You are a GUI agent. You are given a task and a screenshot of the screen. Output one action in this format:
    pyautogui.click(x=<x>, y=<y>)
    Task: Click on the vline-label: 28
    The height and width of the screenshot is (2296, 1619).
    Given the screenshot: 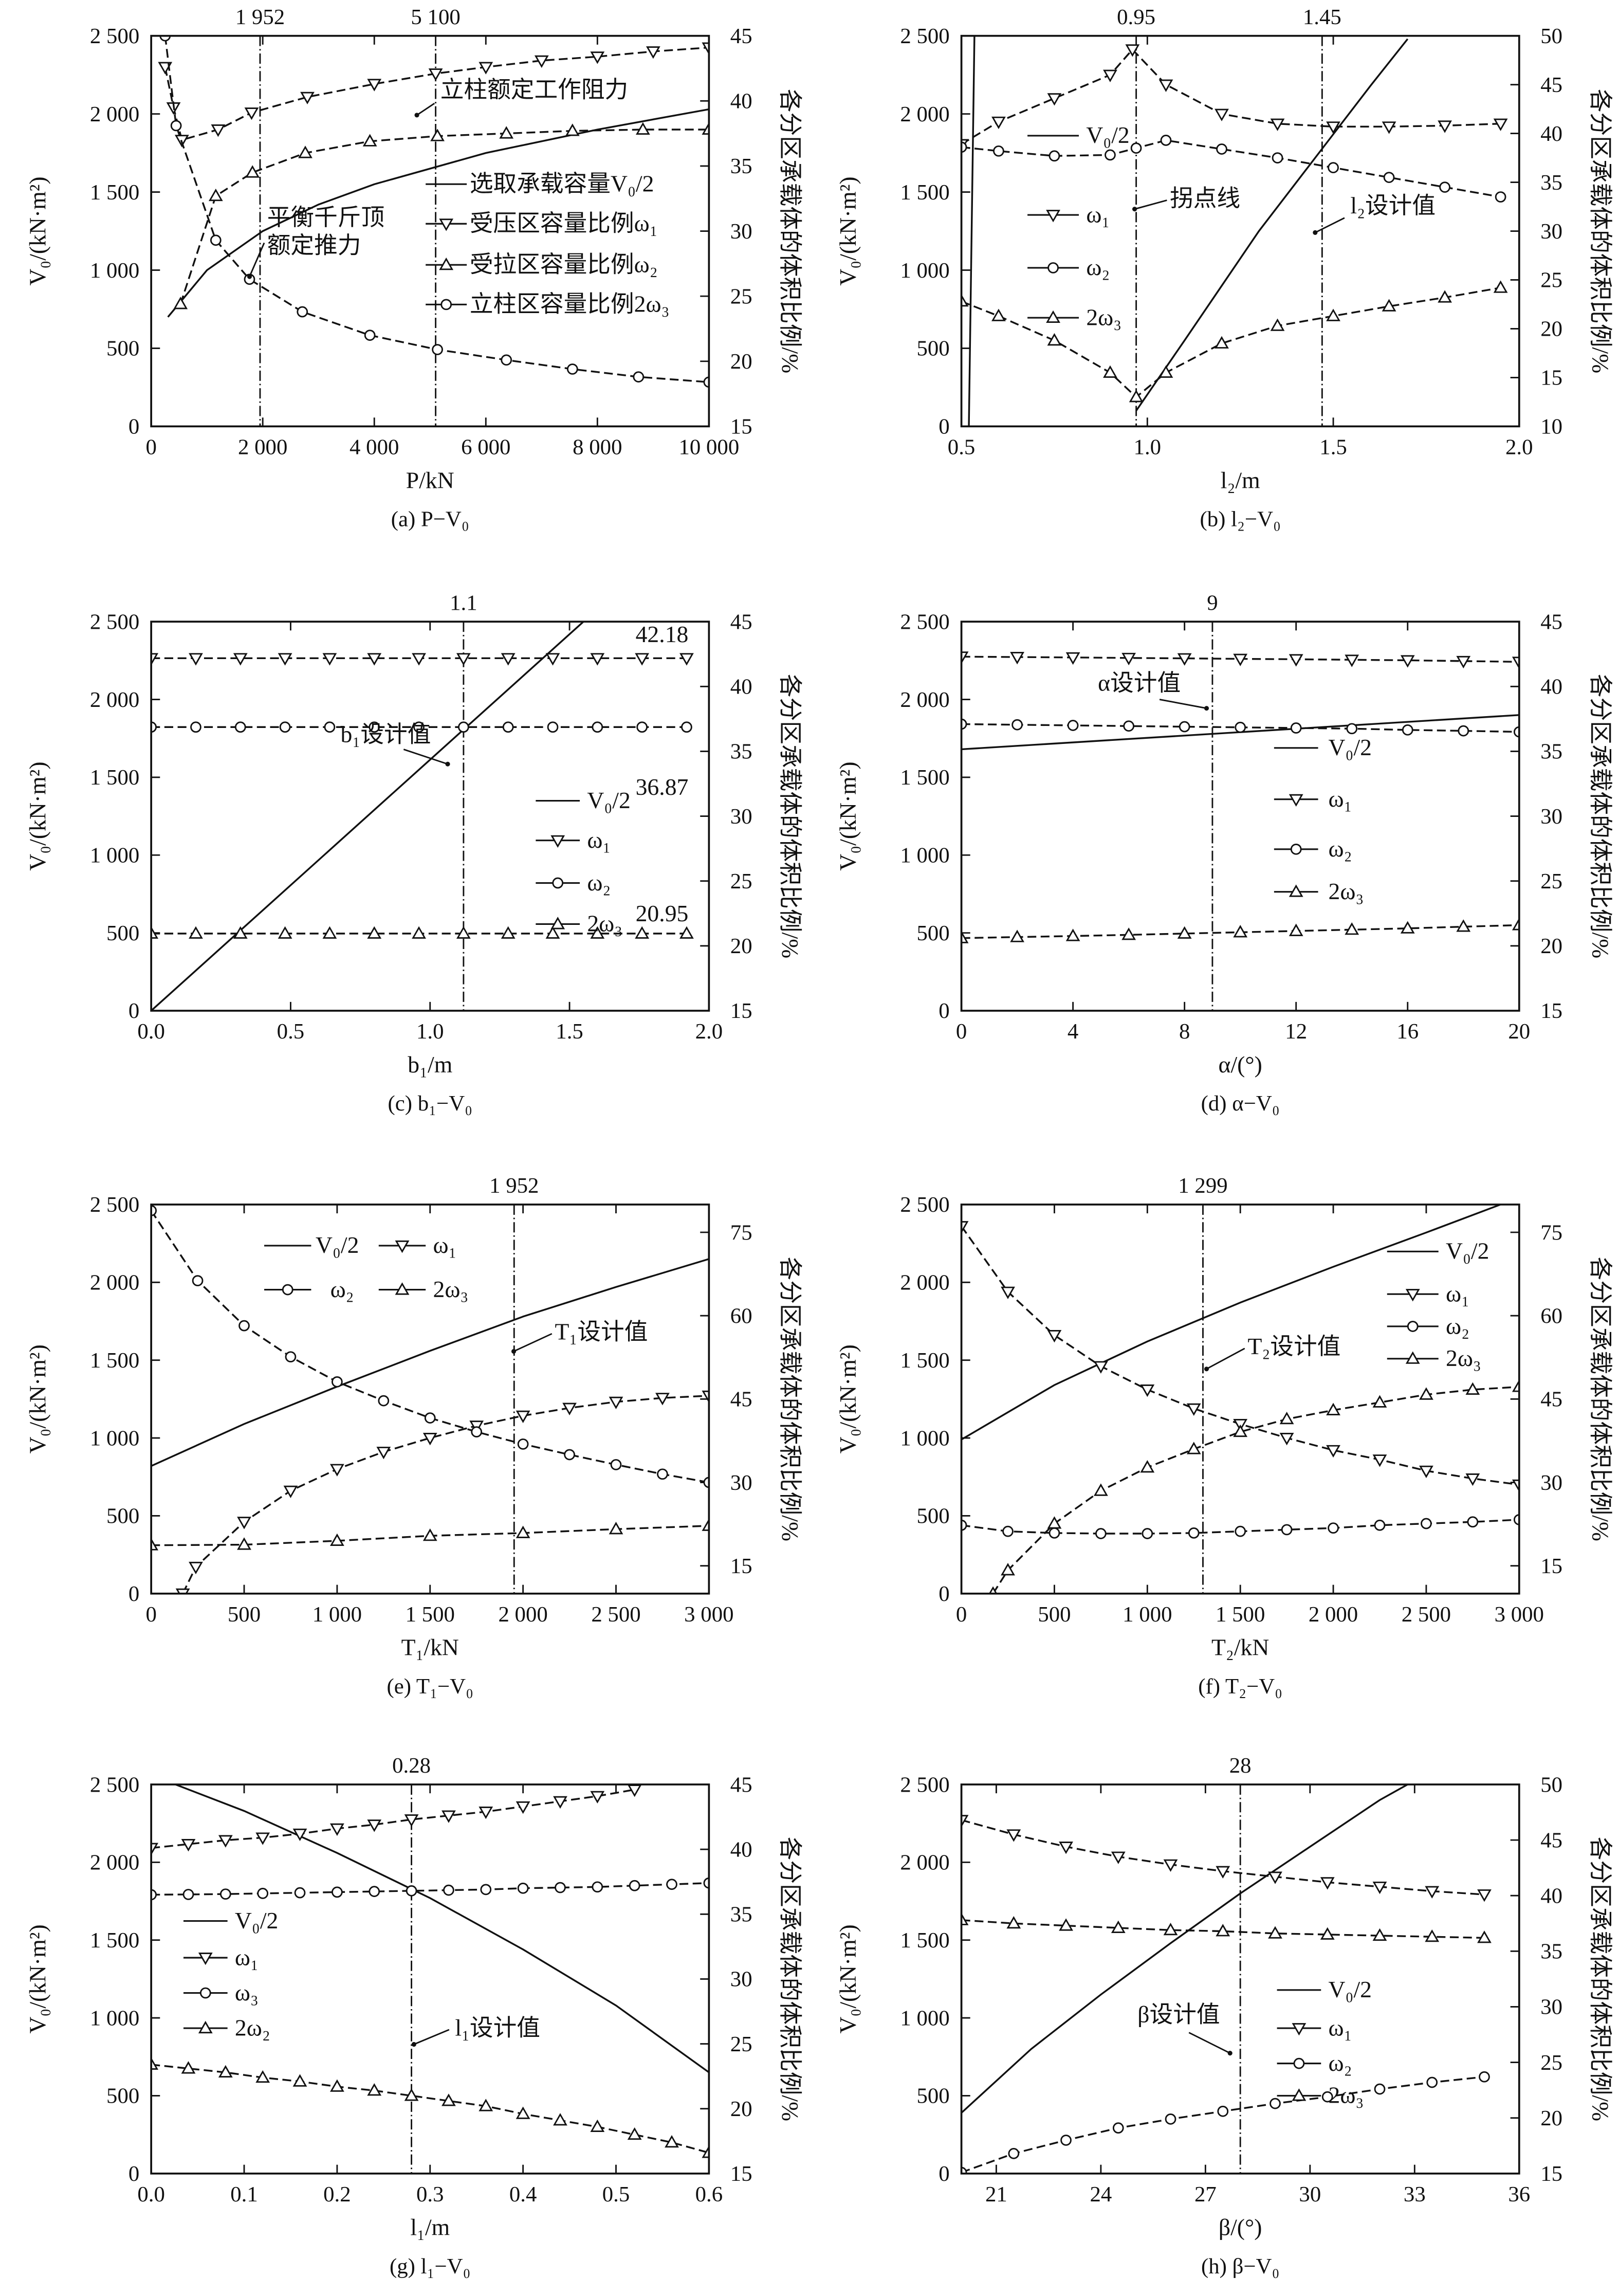 What is the action you would take?
    pyautogui.click(x=1241, y=1766)
    